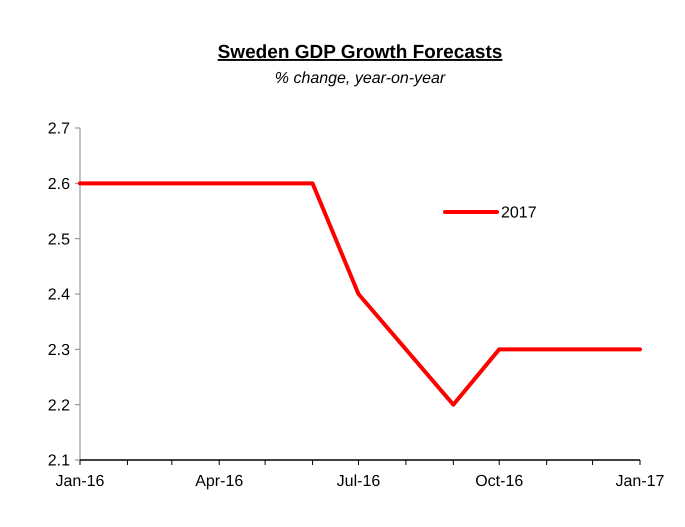  What do you see at coordinates (640, 481) in the screenshot?
I see `x-tick-label: Jan-17` at bounding box center [640, 481].